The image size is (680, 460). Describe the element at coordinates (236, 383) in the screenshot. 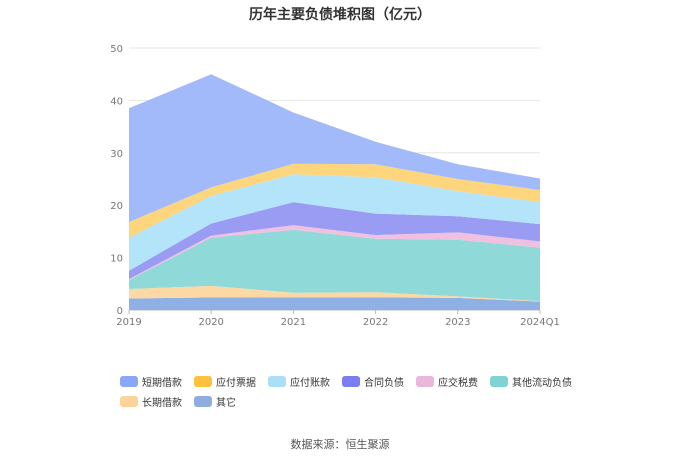

I see `legend-label: 应付票据` at that location.